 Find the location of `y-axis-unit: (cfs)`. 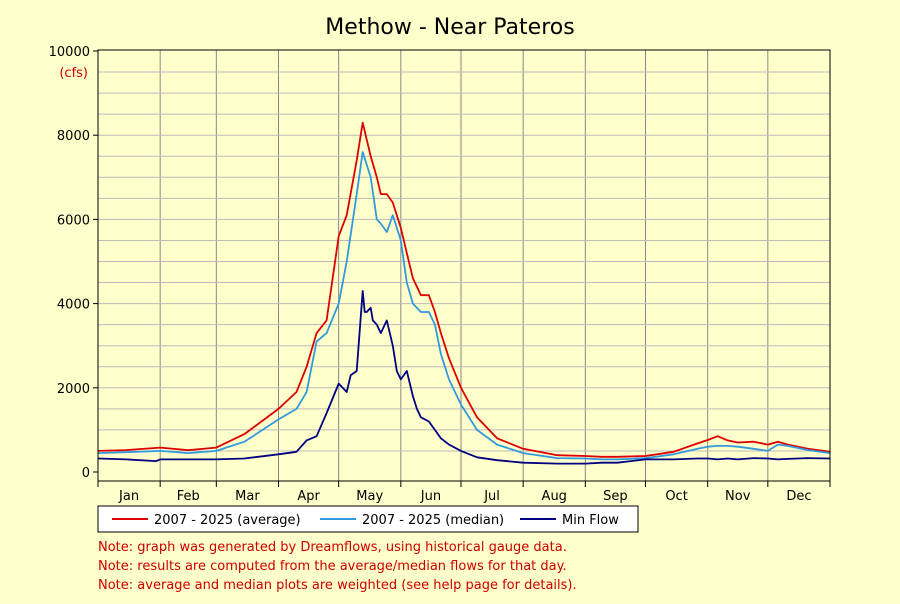

y-axis-unit: (cfs) is located at coordinates (73, 73).